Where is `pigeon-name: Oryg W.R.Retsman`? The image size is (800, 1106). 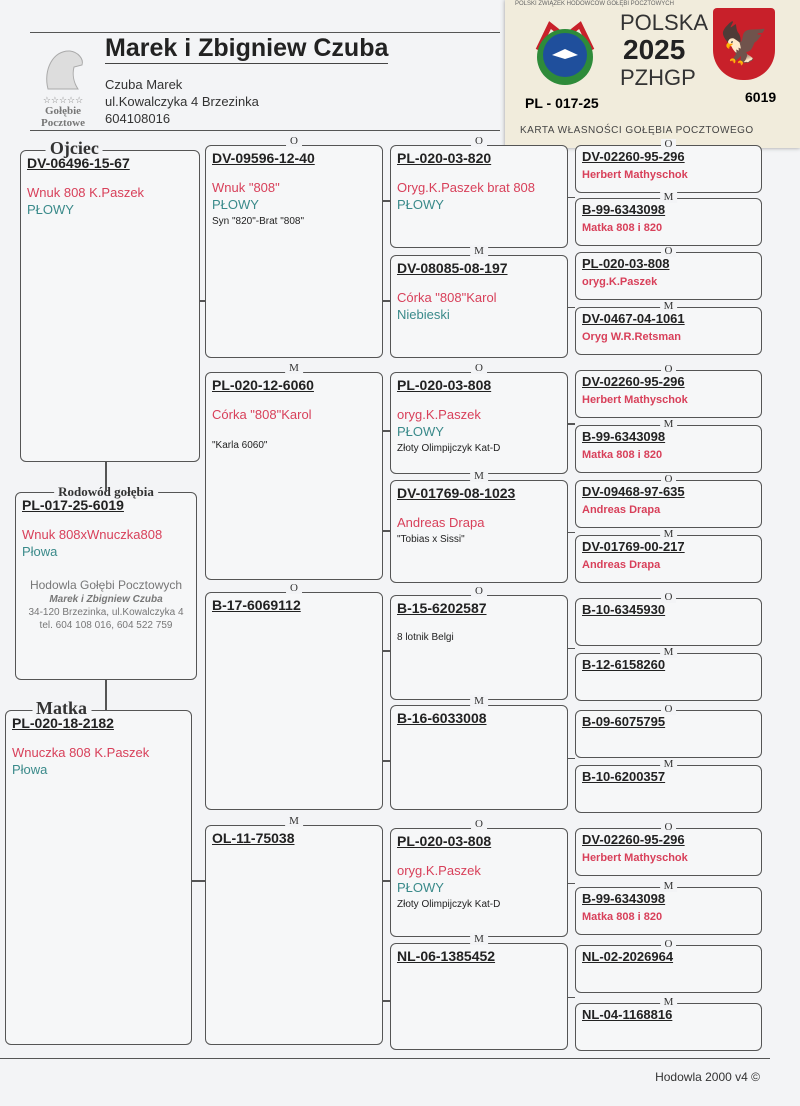 pigeon-name: Oryg W.R.Retsman is located at coordinates (632, 337).